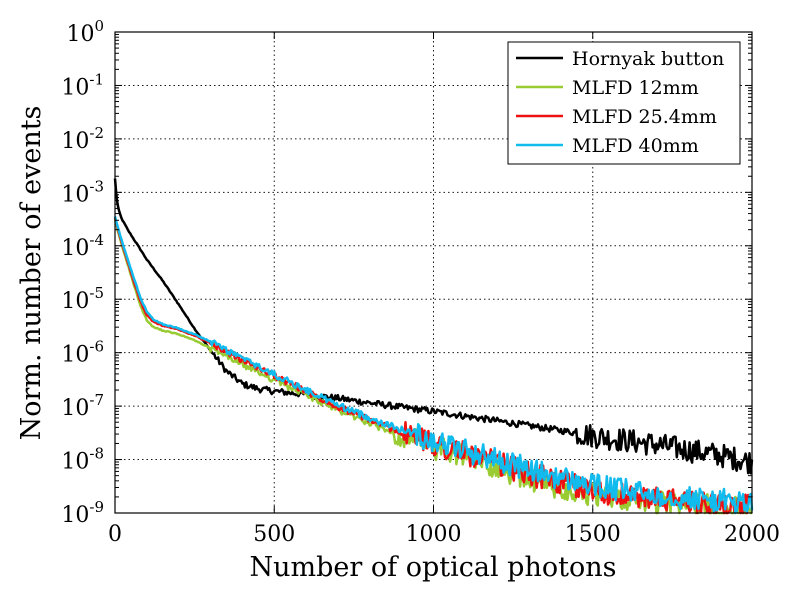  What do you see at coordinates (635, 88) in the screenshot?
I see `legend-label: MLFD 12mm` at bounding box center [635, 88].